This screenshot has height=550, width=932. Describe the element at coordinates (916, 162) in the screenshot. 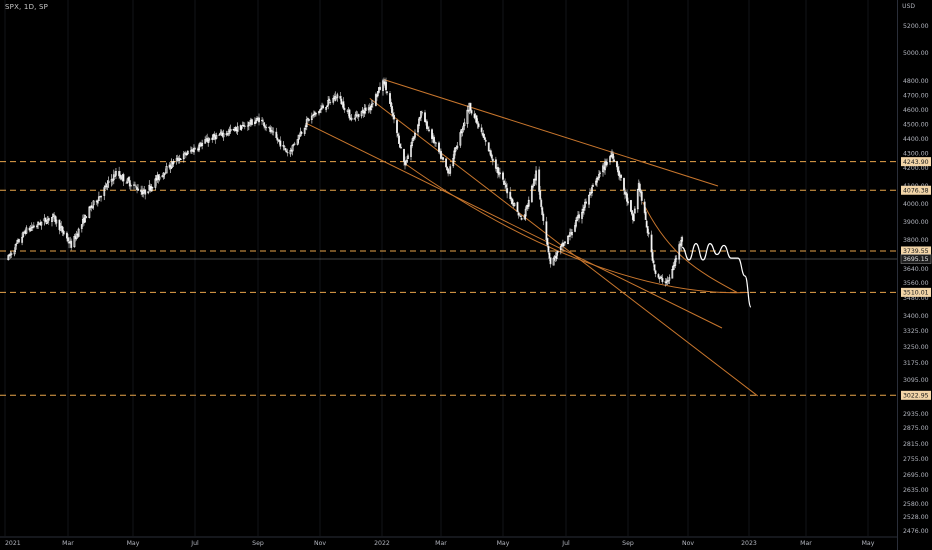

I see `price-label: 4243.90` at that location.